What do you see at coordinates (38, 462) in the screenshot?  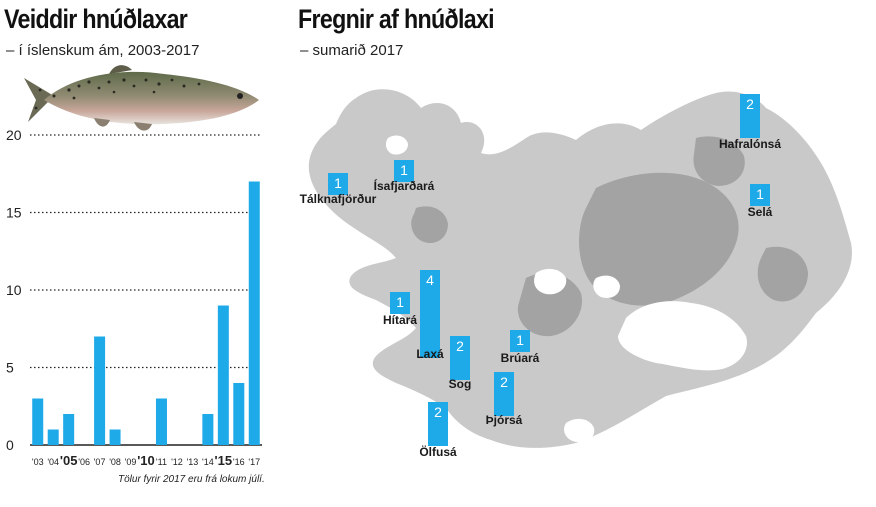 I see `x-tick-label: '03` at bounding box center [38, 462].